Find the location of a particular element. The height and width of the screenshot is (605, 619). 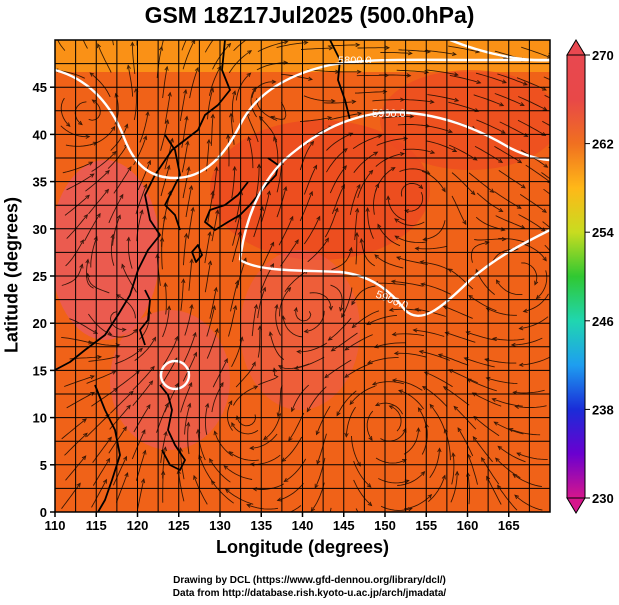

x-tick-label: 145 is located at coordinates (344, 525).